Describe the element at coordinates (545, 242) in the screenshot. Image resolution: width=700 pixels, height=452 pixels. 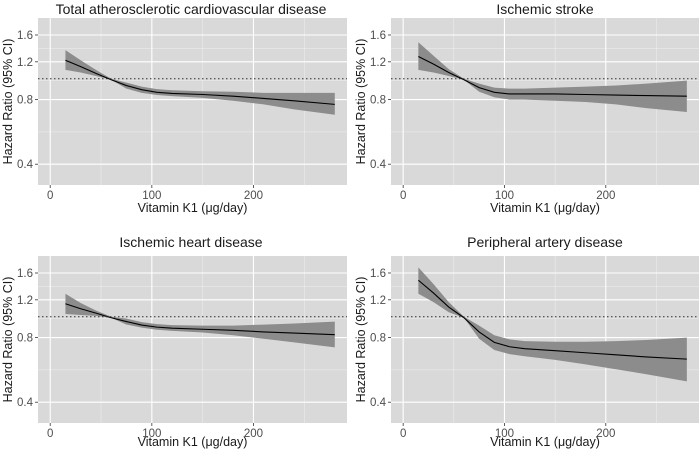
I see `panel-title: Peripheral artery disease` at that location.